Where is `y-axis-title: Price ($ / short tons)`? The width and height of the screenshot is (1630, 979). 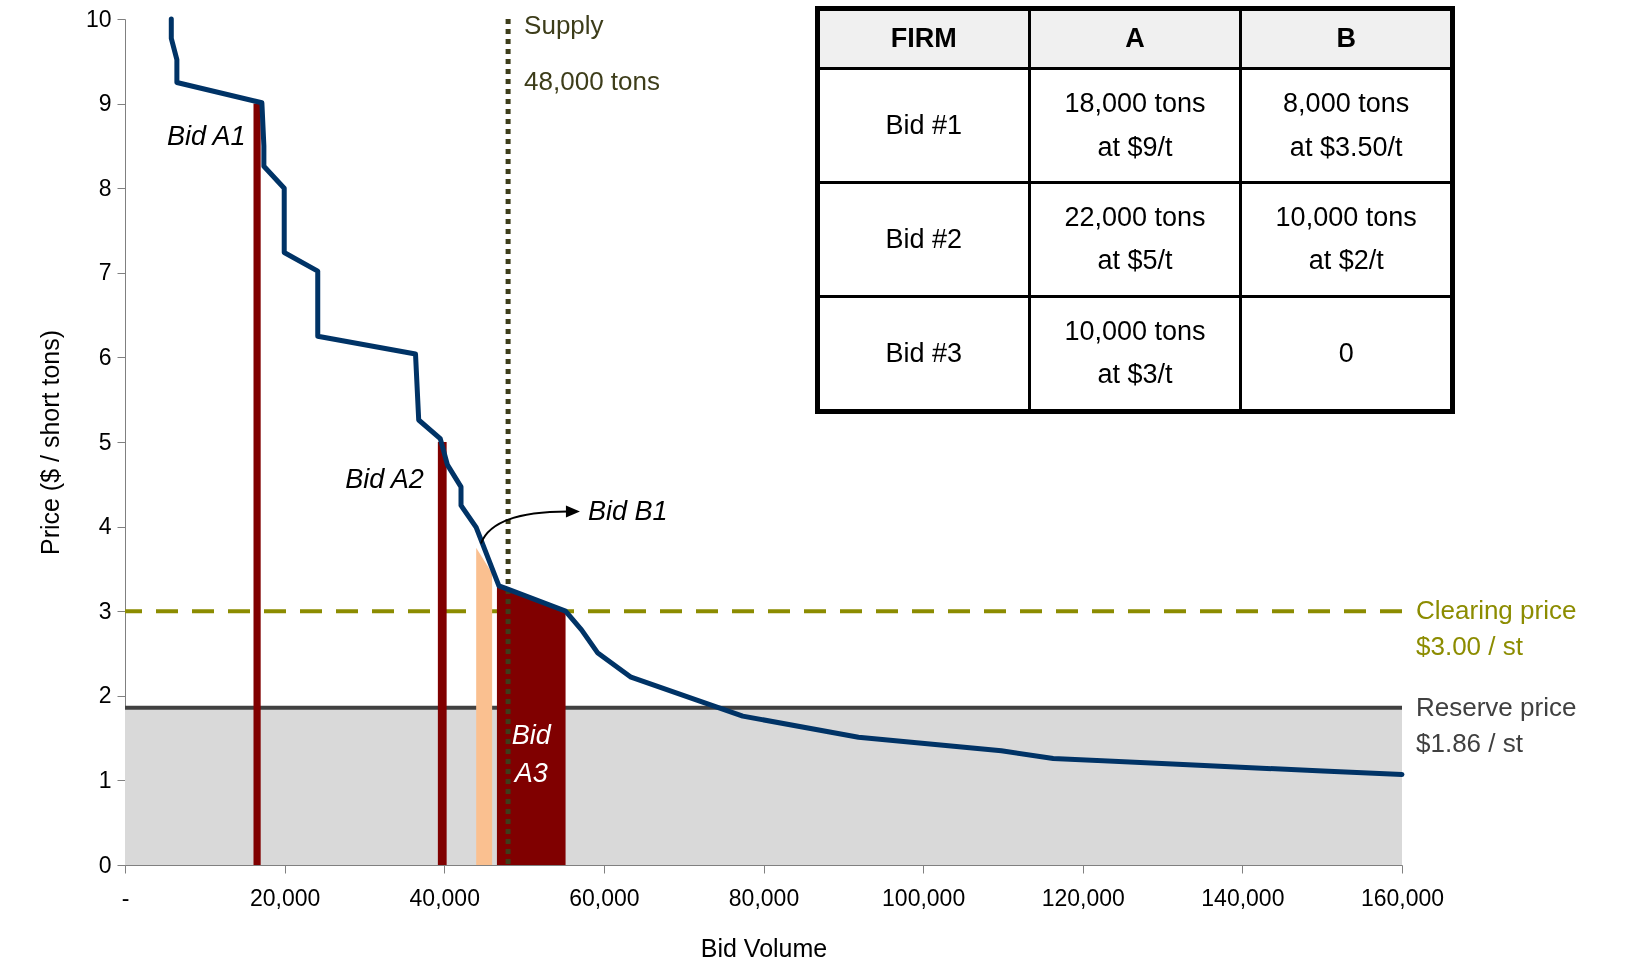 y-axis-title: Price ($ / short tons) is located at coordinates (49, 442).